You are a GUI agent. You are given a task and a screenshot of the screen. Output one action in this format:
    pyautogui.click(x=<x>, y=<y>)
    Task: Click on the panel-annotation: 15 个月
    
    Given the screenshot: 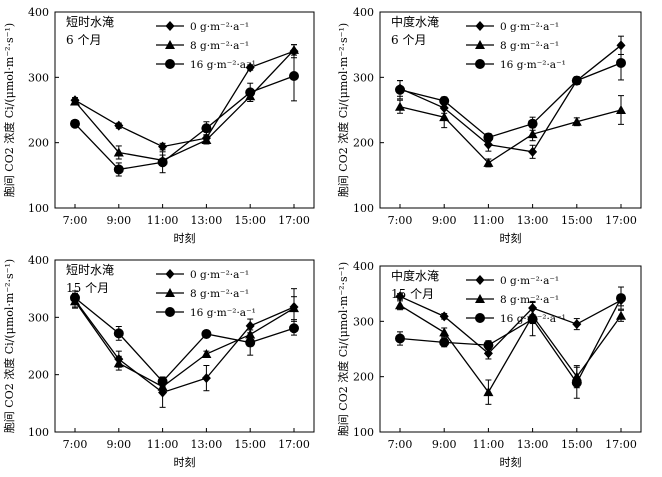 What is the action you would take?
    pyautogui.click(x=87, y=288)
    